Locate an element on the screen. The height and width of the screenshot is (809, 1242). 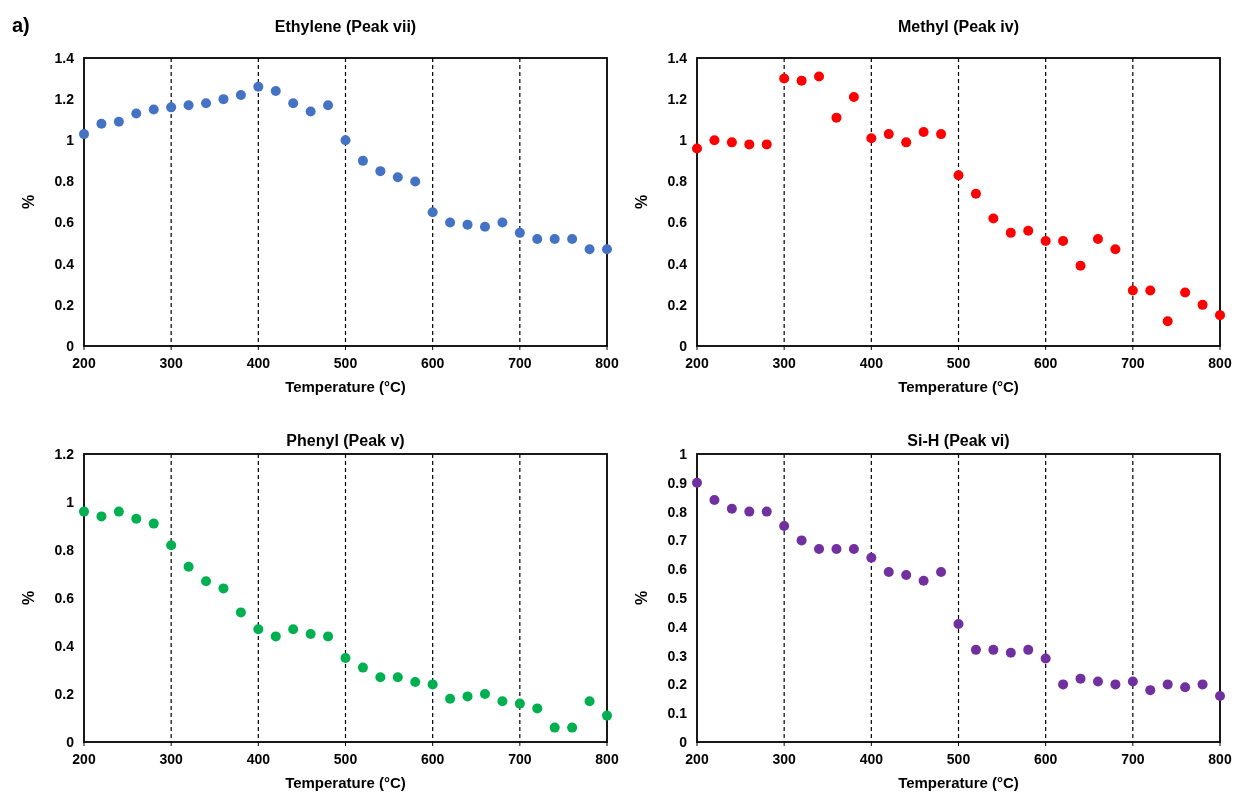
y-tick-label: 0.7 is located at coordinates (677, 540).